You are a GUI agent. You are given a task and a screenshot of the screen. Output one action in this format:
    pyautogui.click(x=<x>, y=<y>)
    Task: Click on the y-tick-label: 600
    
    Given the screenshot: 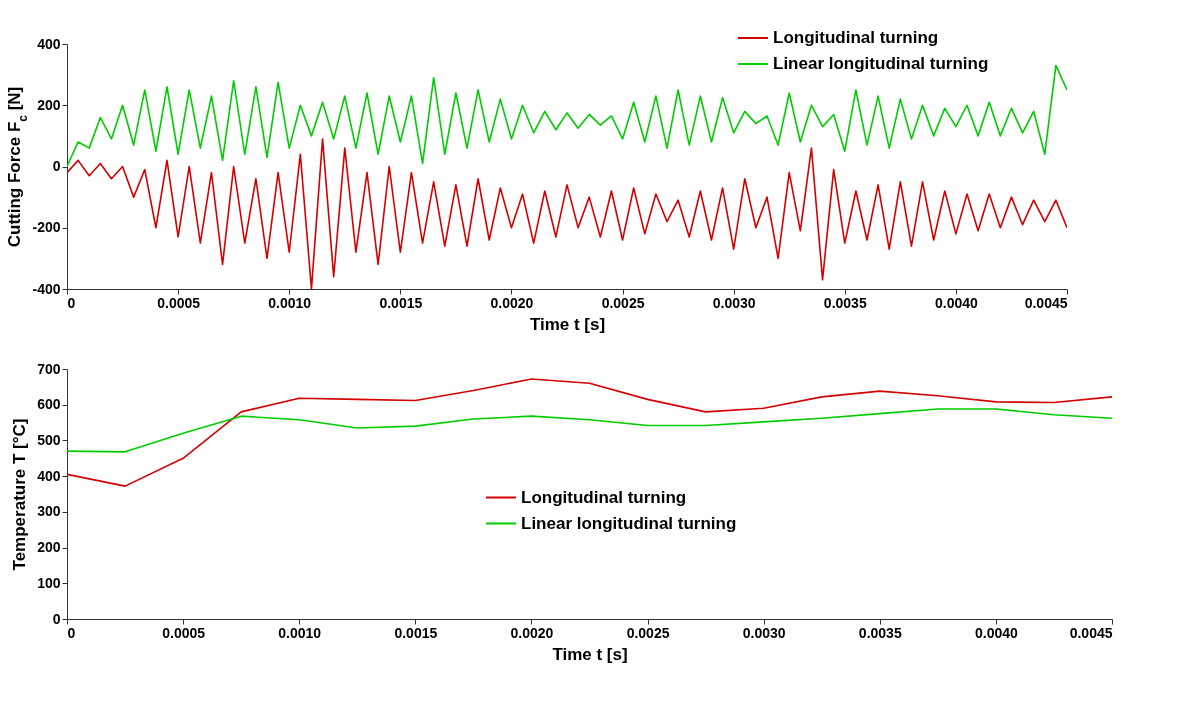 What is the action you would take?
    pyautogui.click(x=49, y=404)
    